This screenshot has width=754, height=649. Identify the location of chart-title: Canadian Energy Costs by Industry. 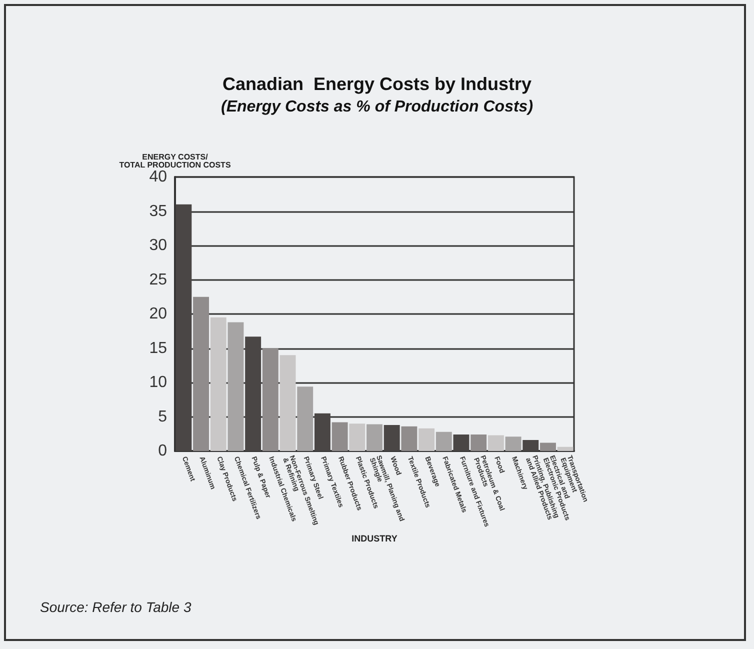
(377, 84).